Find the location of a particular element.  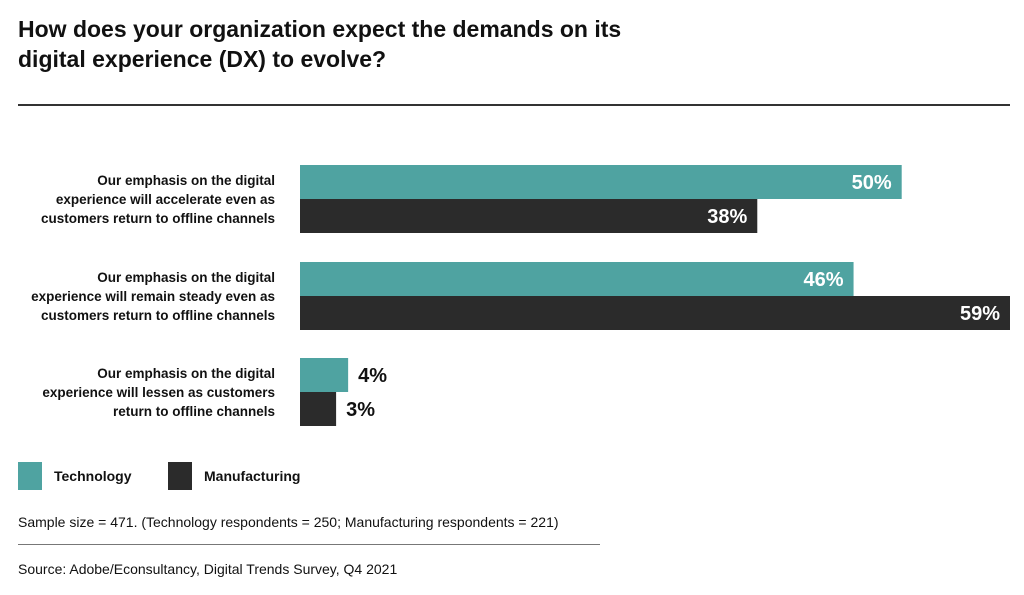

category-label-line: experience will lessen as customers is located at coordinates (158, 392).